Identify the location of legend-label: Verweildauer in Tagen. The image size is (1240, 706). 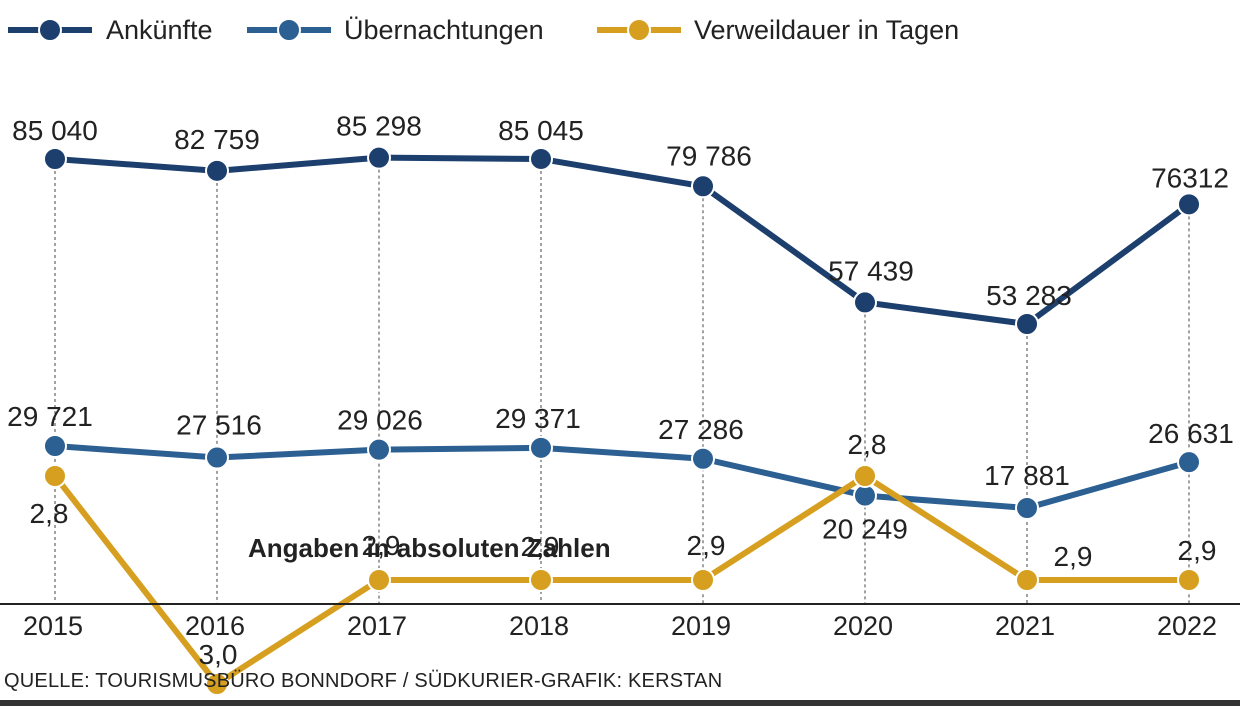
(826, 30).